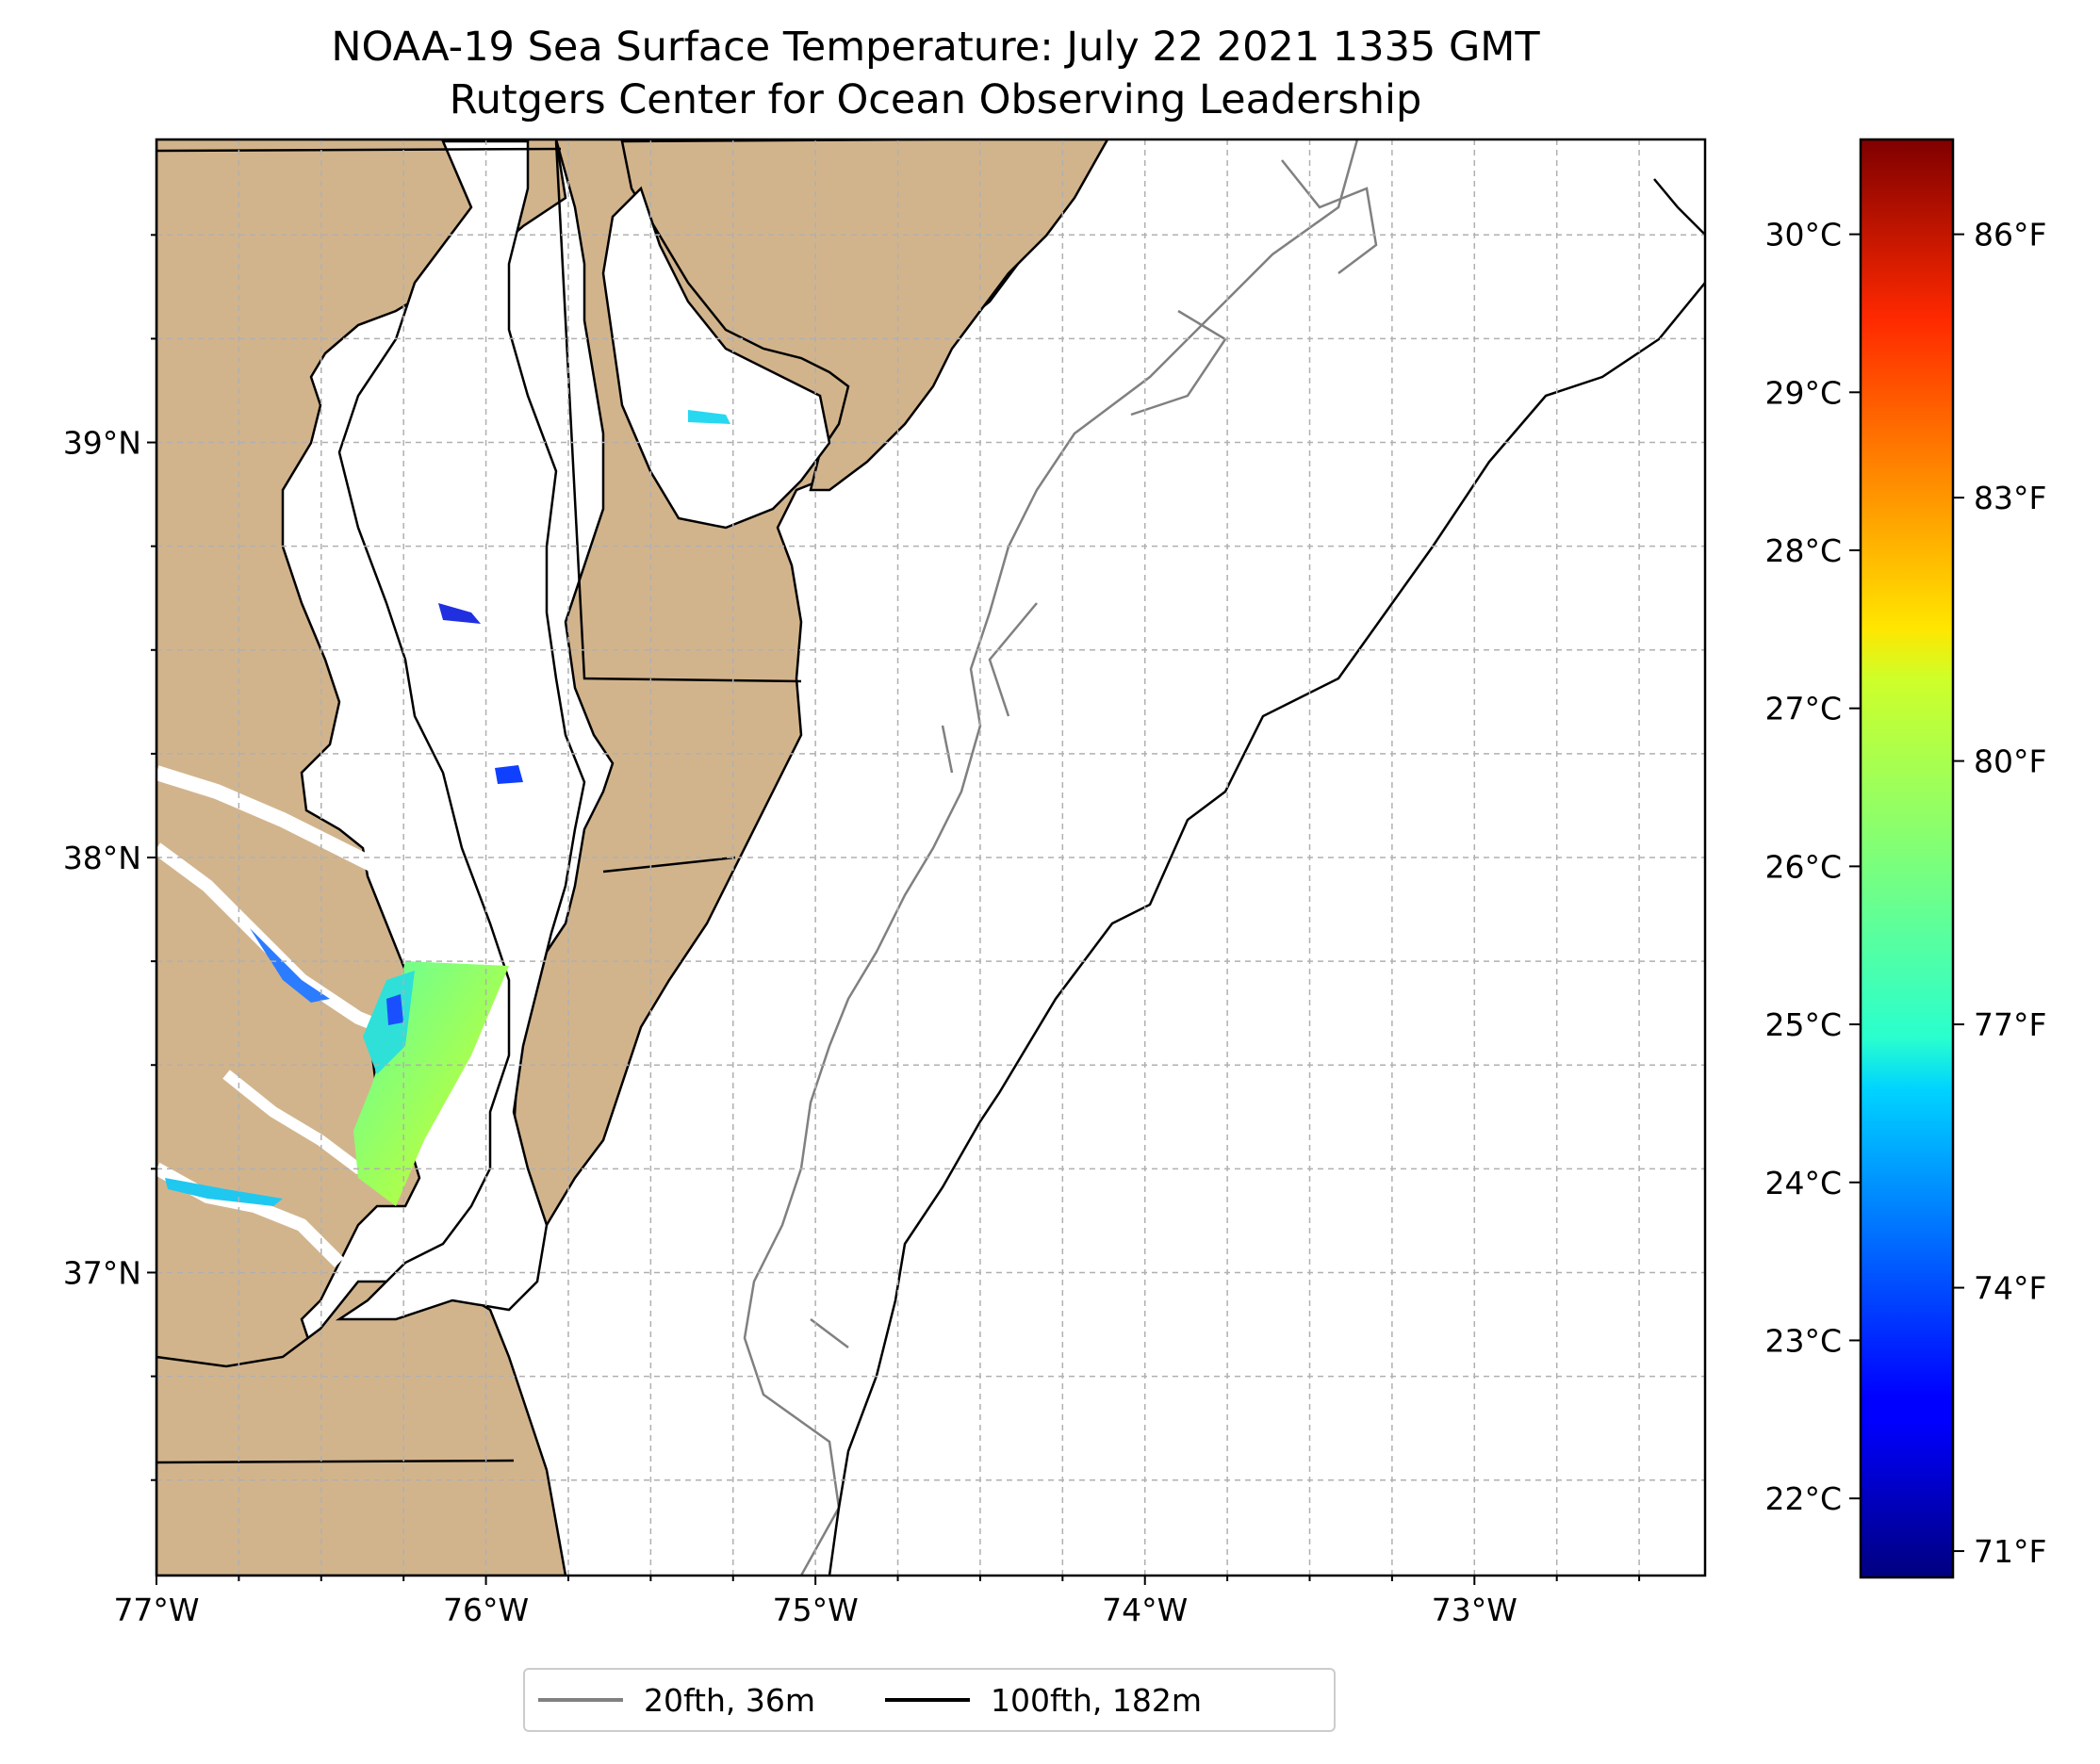 The height and width of the screenshot is (1764, 2100). I want to click on legend-label-100fth: 100fth, 182m, so click(1096, 1700).